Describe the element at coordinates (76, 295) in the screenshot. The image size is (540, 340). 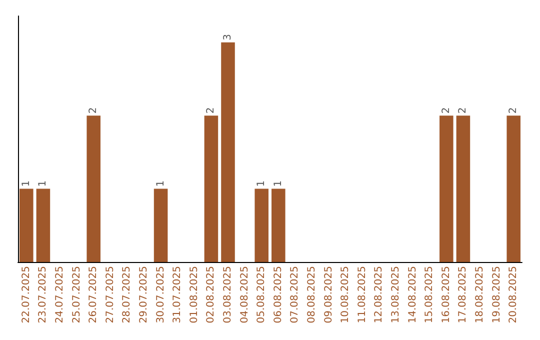
I see `x-tick-label: 25.07.2025` at that location.